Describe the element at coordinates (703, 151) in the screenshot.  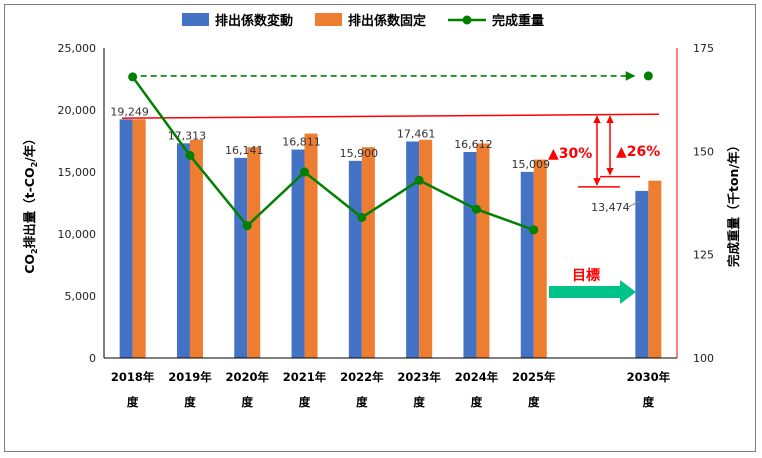
I see `right-tick-label: 150` at that location.